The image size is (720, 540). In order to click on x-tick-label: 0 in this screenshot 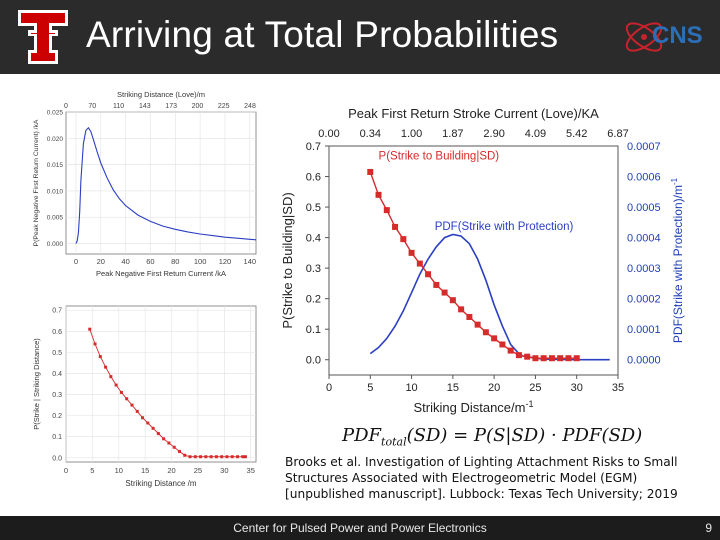, I will do `click(329, 388)`.